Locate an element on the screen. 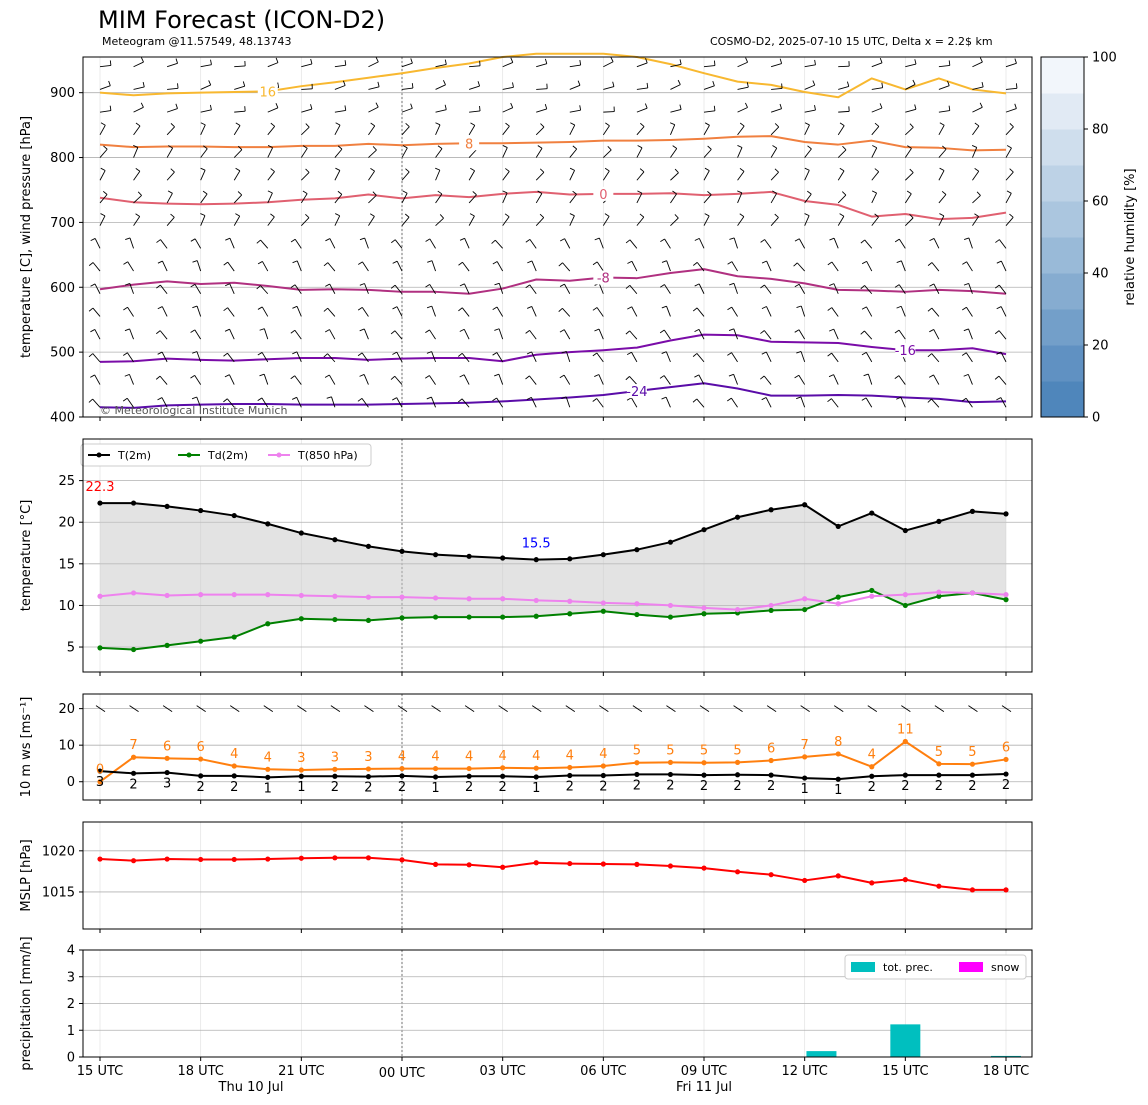  isotherm-line is located at coordinates (553, 205).